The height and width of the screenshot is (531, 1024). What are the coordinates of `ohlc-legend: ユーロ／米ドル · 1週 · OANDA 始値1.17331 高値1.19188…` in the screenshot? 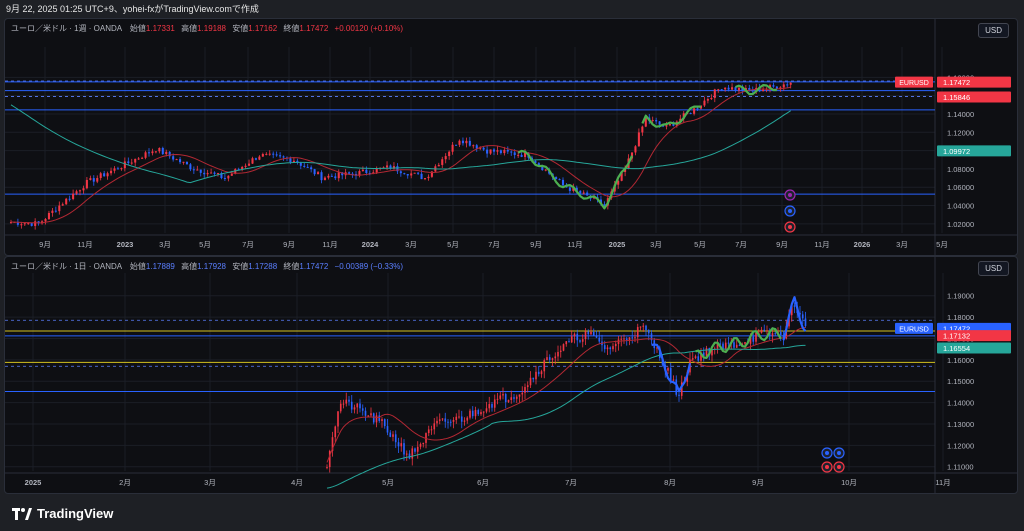 It's located at (207, 28).